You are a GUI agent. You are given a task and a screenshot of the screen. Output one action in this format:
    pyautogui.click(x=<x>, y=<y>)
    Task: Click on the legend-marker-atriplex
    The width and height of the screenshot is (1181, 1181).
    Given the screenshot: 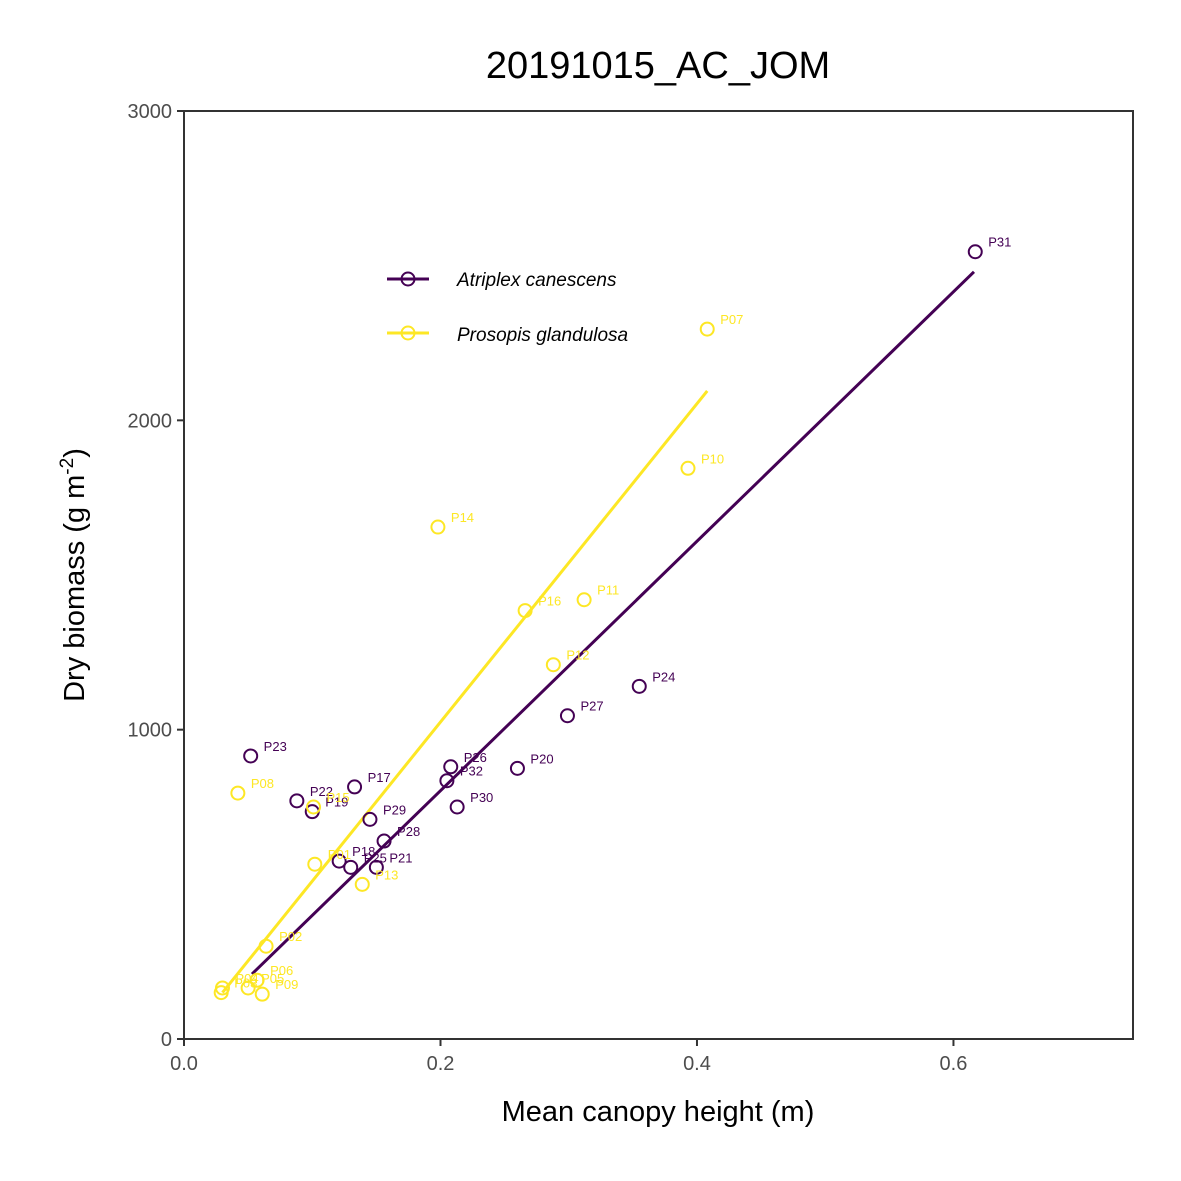 What is the action you would take?
    pyautogui.click(x=408, y=279)
    